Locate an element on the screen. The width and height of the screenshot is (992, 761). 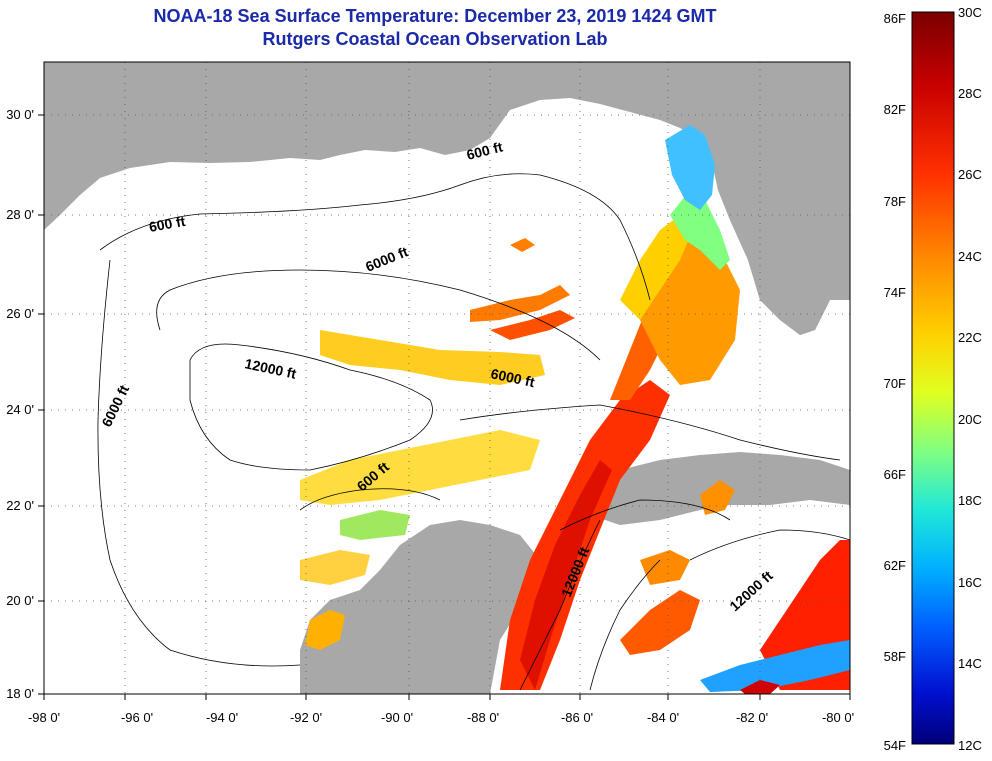
c-label: 14C is located at coordinates (970, 663).